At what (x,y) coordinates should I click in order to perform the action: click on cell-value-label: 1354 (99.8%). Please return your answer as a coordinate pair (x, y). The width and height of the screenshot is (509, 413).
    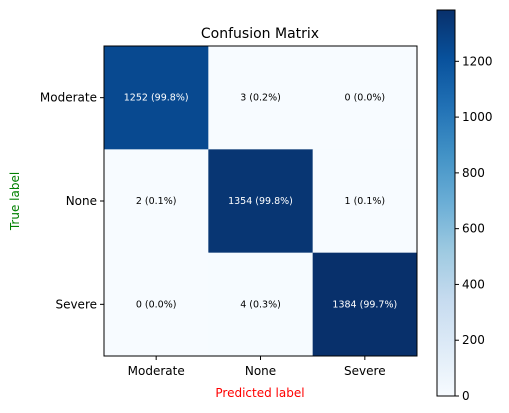
    Looking at the image, I should click on (260, 201).